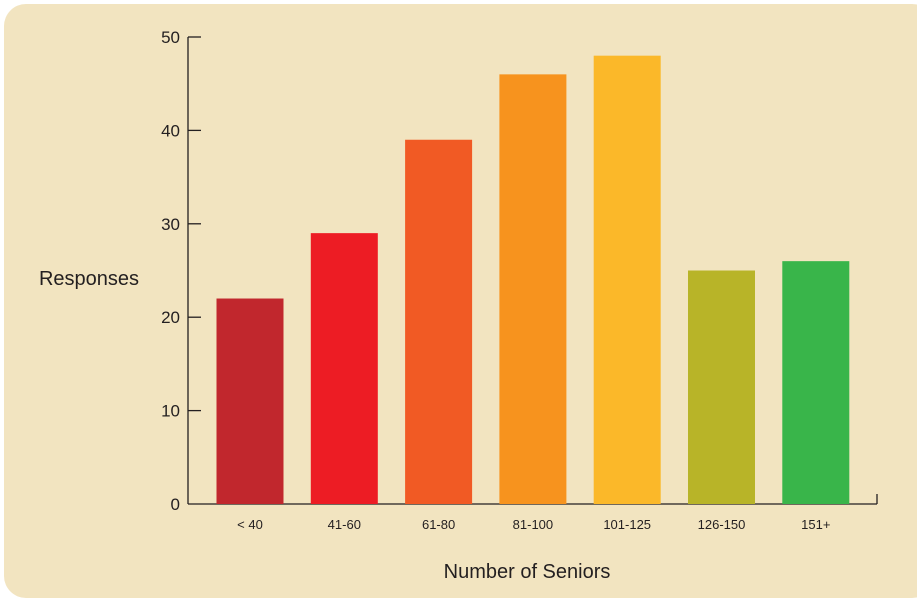 The image size is (917, 603). I want to click on y-tick-label: 40, so click(170, 130).